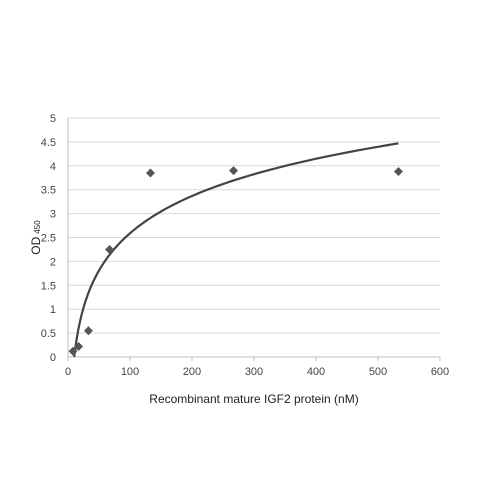 This screenshot has height=500, width=500. Describe the element at coordinates (192, 372) in the screenshot. I see `x-tick-label: 200` at that location.